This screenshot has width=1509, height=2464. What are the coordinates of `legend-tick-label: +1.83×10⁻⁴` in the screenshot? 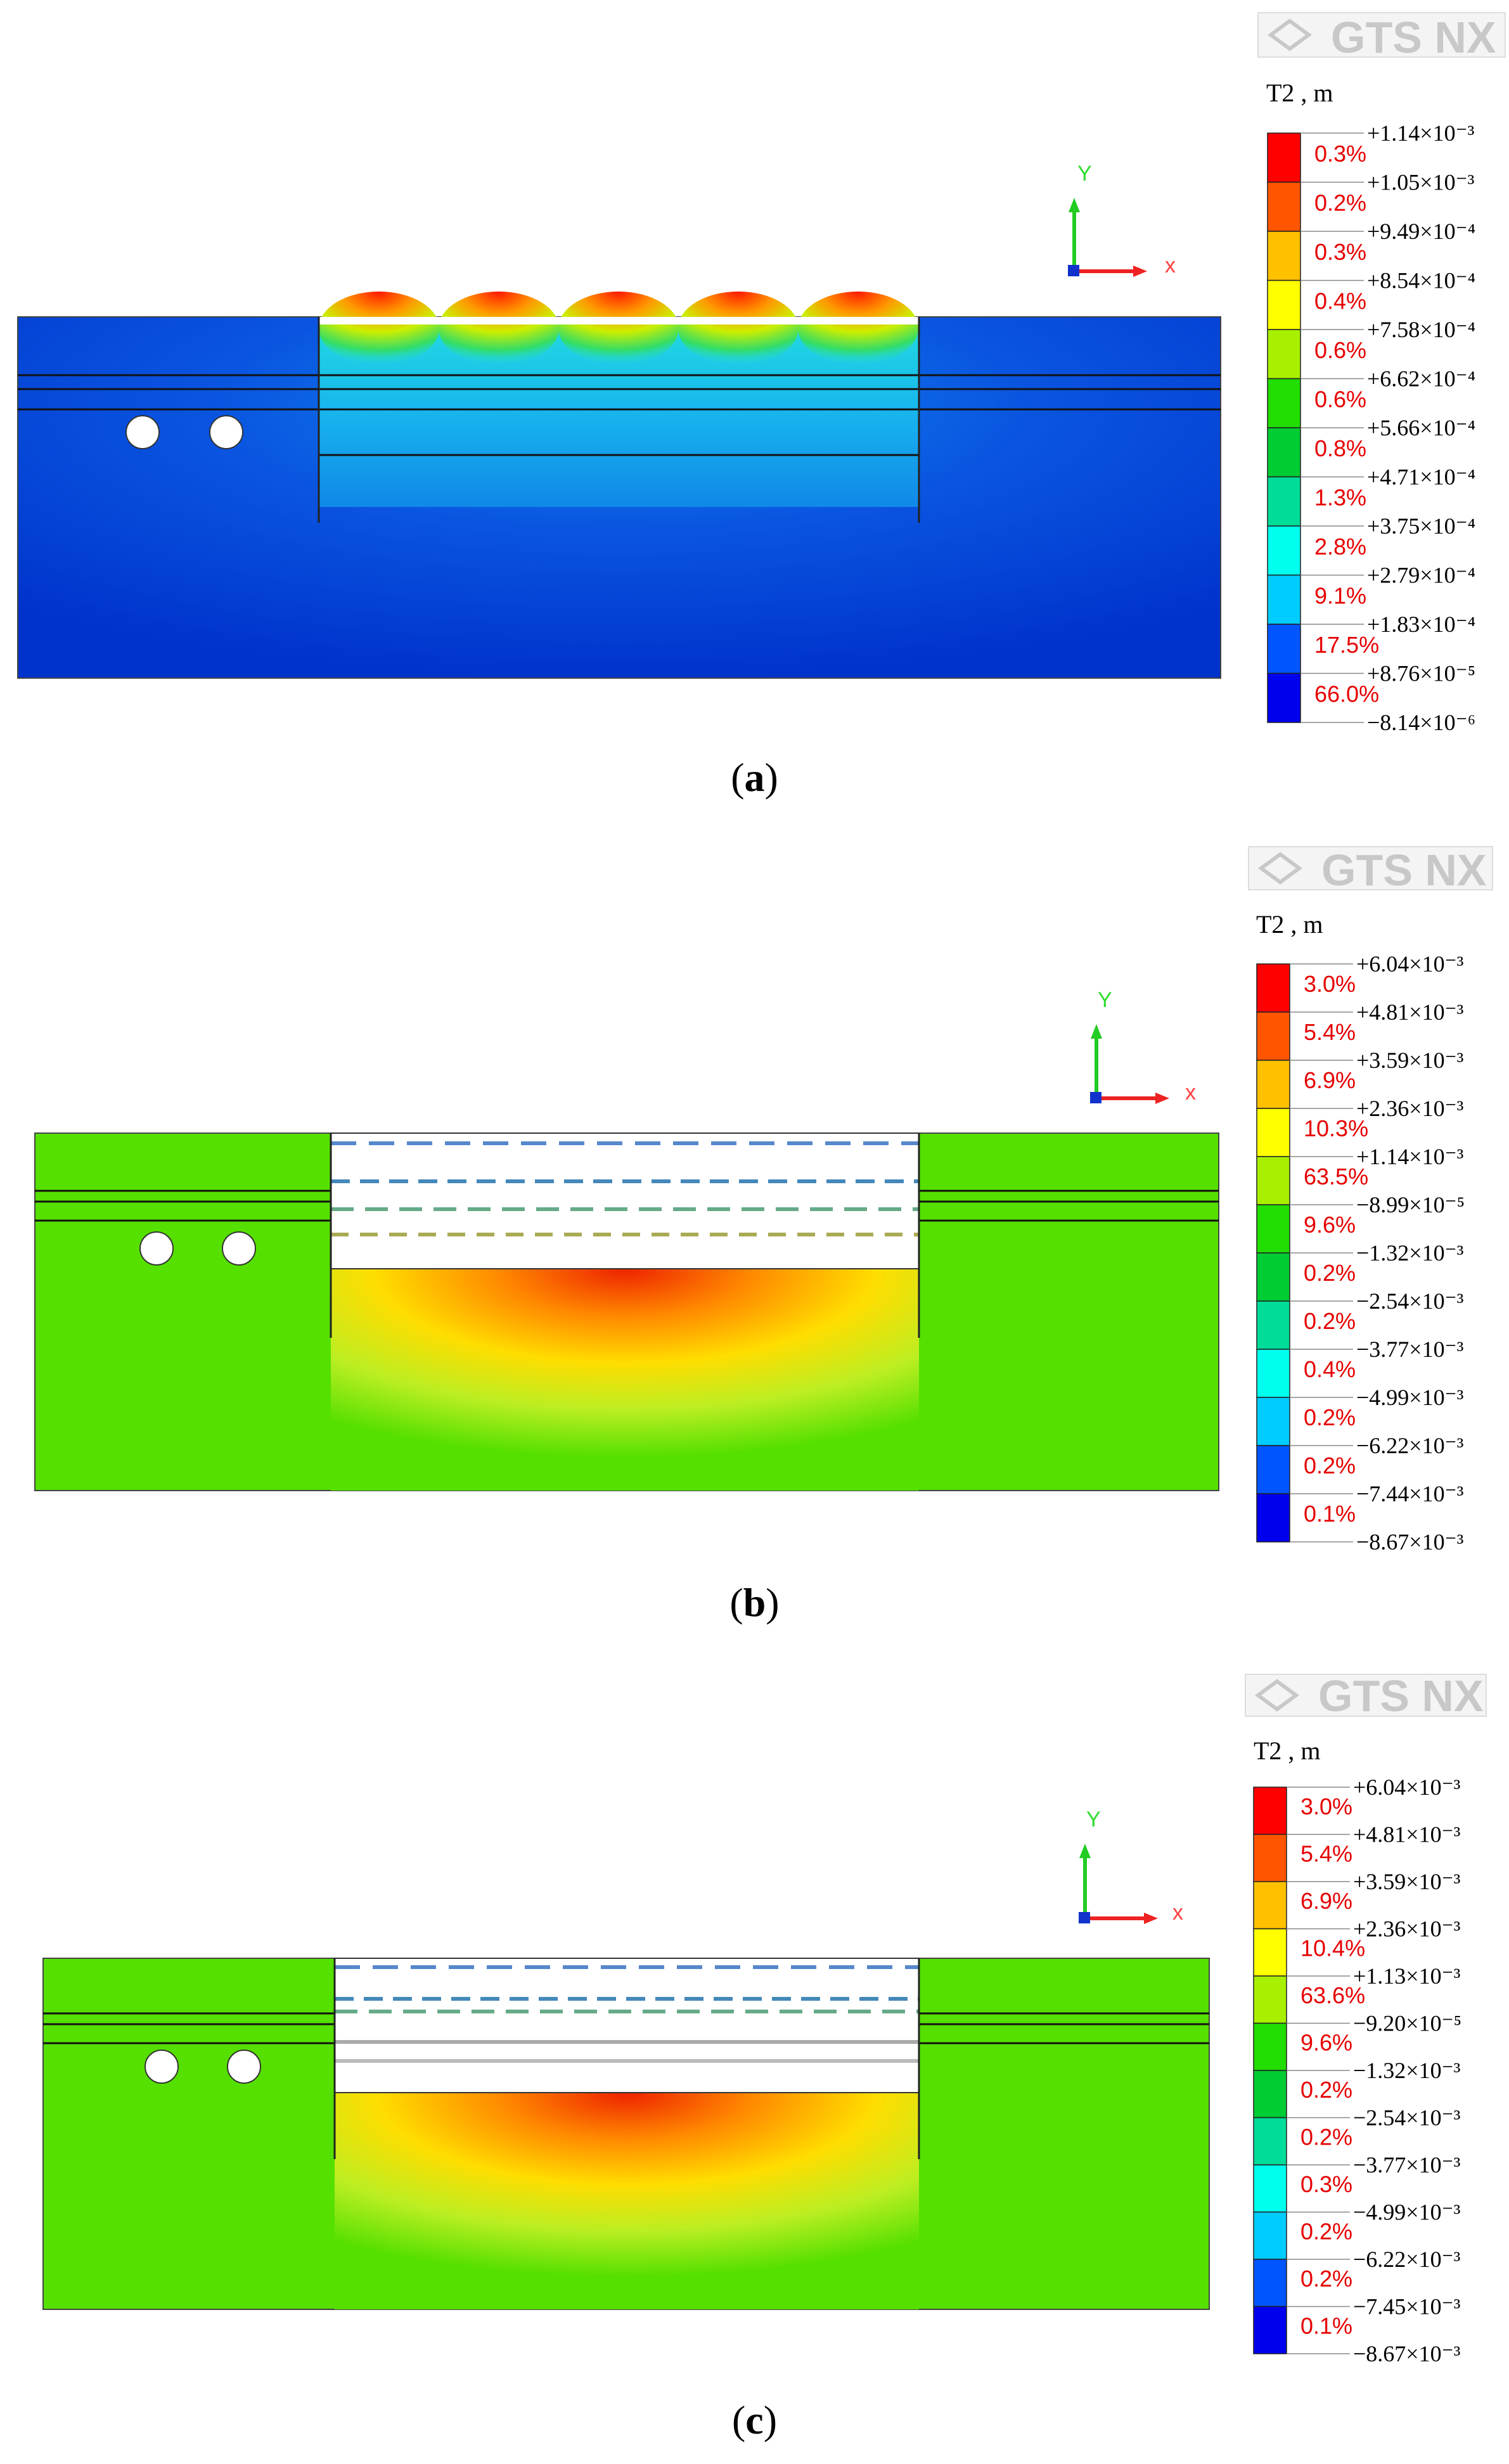 It's located at (1421, 624).